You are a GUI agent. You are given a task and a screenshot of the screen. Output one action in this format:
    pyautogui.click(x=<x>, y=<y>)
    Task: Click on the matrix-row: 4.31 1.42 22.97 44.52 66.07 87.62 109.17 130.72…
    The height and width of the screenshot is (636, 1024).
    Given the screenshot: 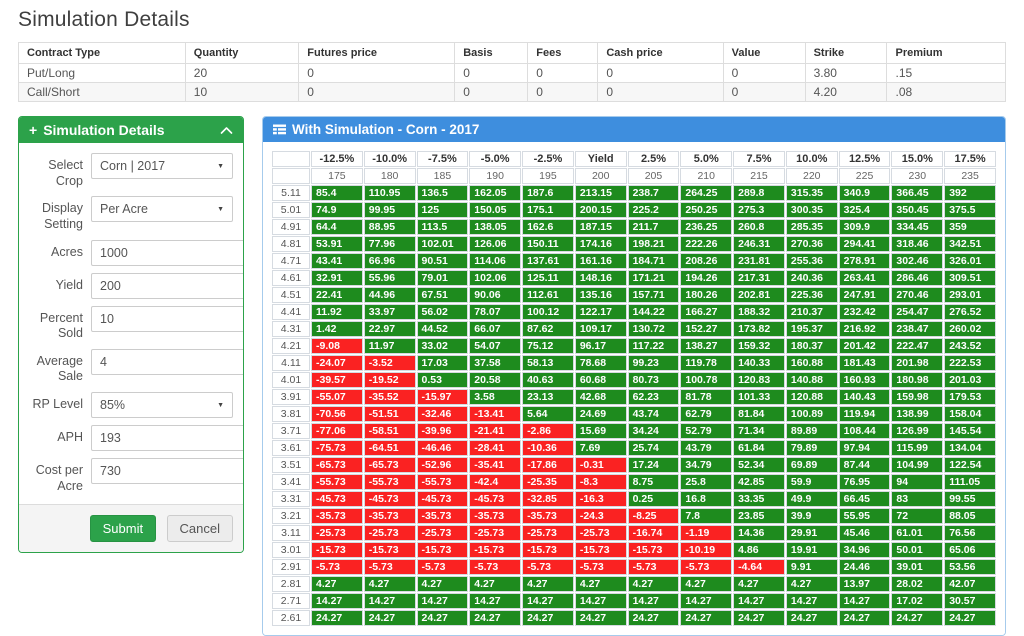 What is the action you would take?
    pyautogui.click(x=634, y=329)
    